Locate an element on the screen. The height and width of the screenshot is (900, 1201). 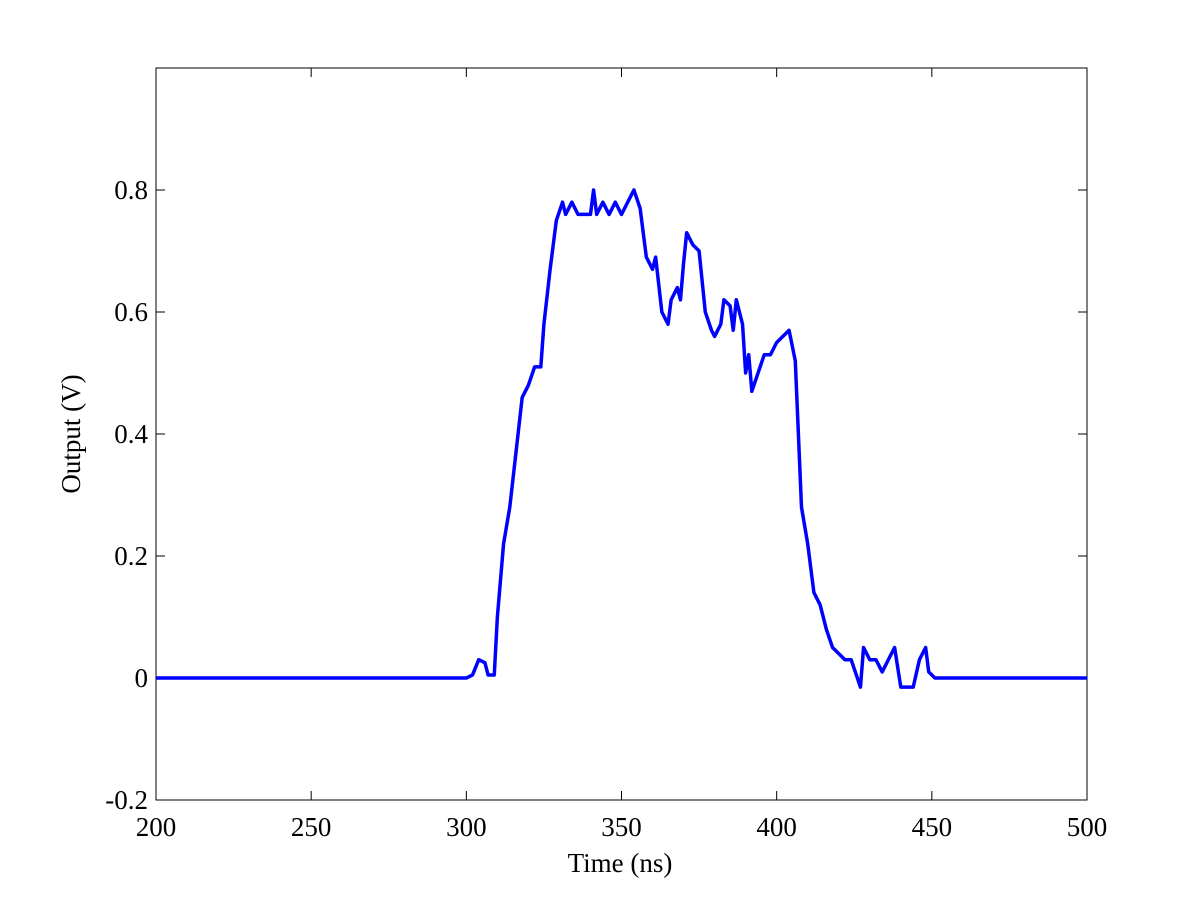
y-tick-label: 0.8 is located at coordinates (131, 190).